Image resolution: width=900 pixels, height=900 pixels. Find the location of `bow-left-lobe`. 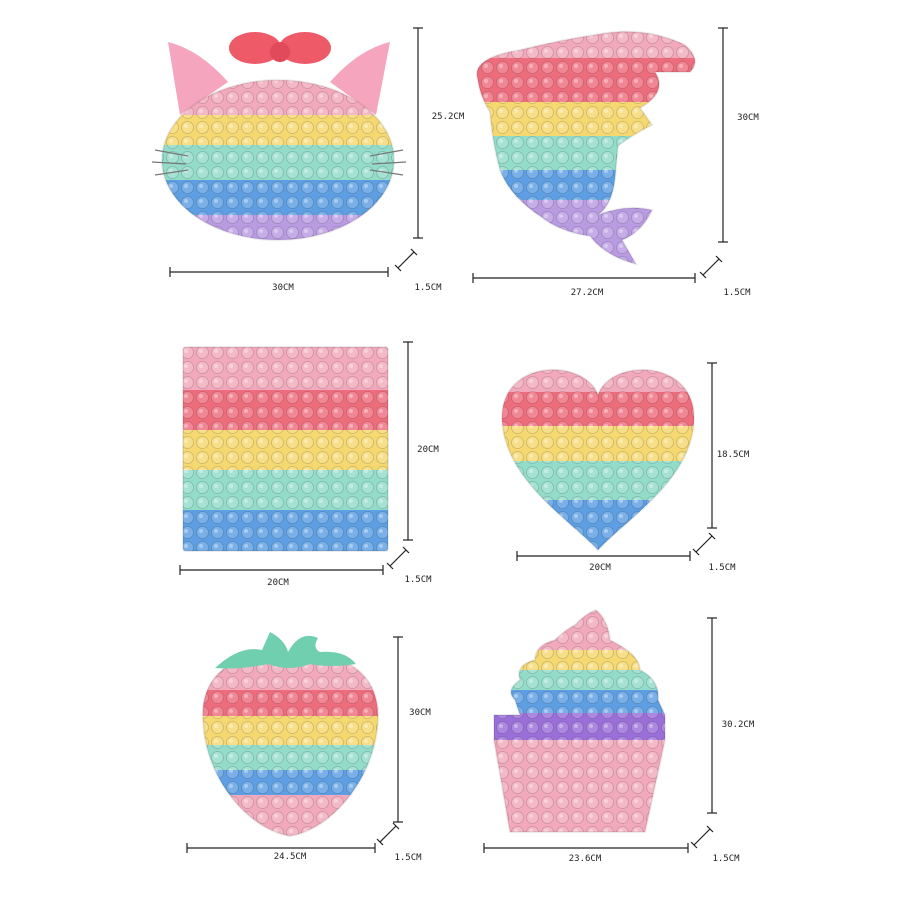

bow-left-lobe is located at coordinates (255, 48).